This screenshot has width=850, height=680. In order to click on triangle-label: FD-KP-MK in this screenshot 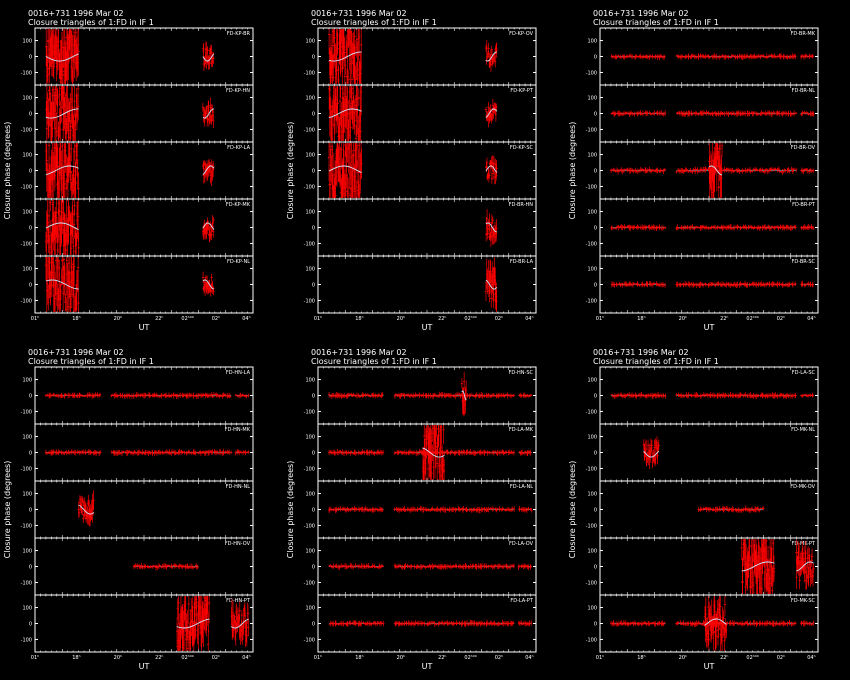, I will do `click(238, 205)`.